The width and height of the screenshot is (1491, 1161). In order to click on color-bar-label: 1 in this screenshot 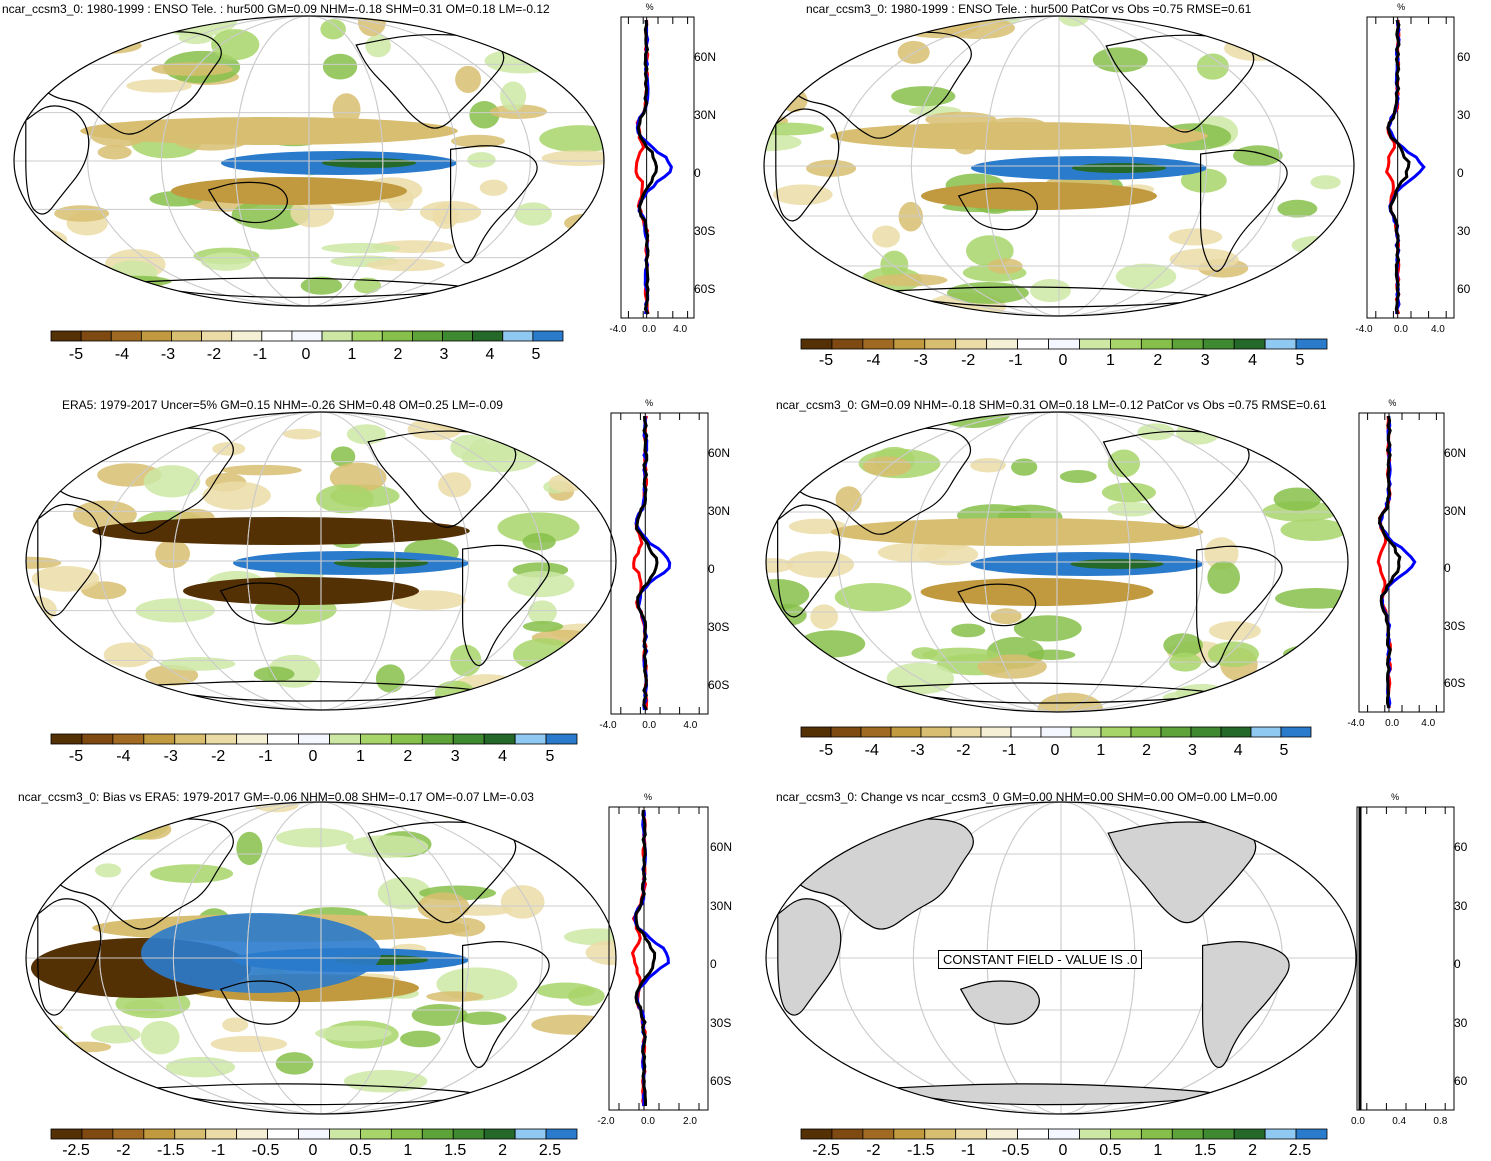, I will do `click(1110, 360)`.